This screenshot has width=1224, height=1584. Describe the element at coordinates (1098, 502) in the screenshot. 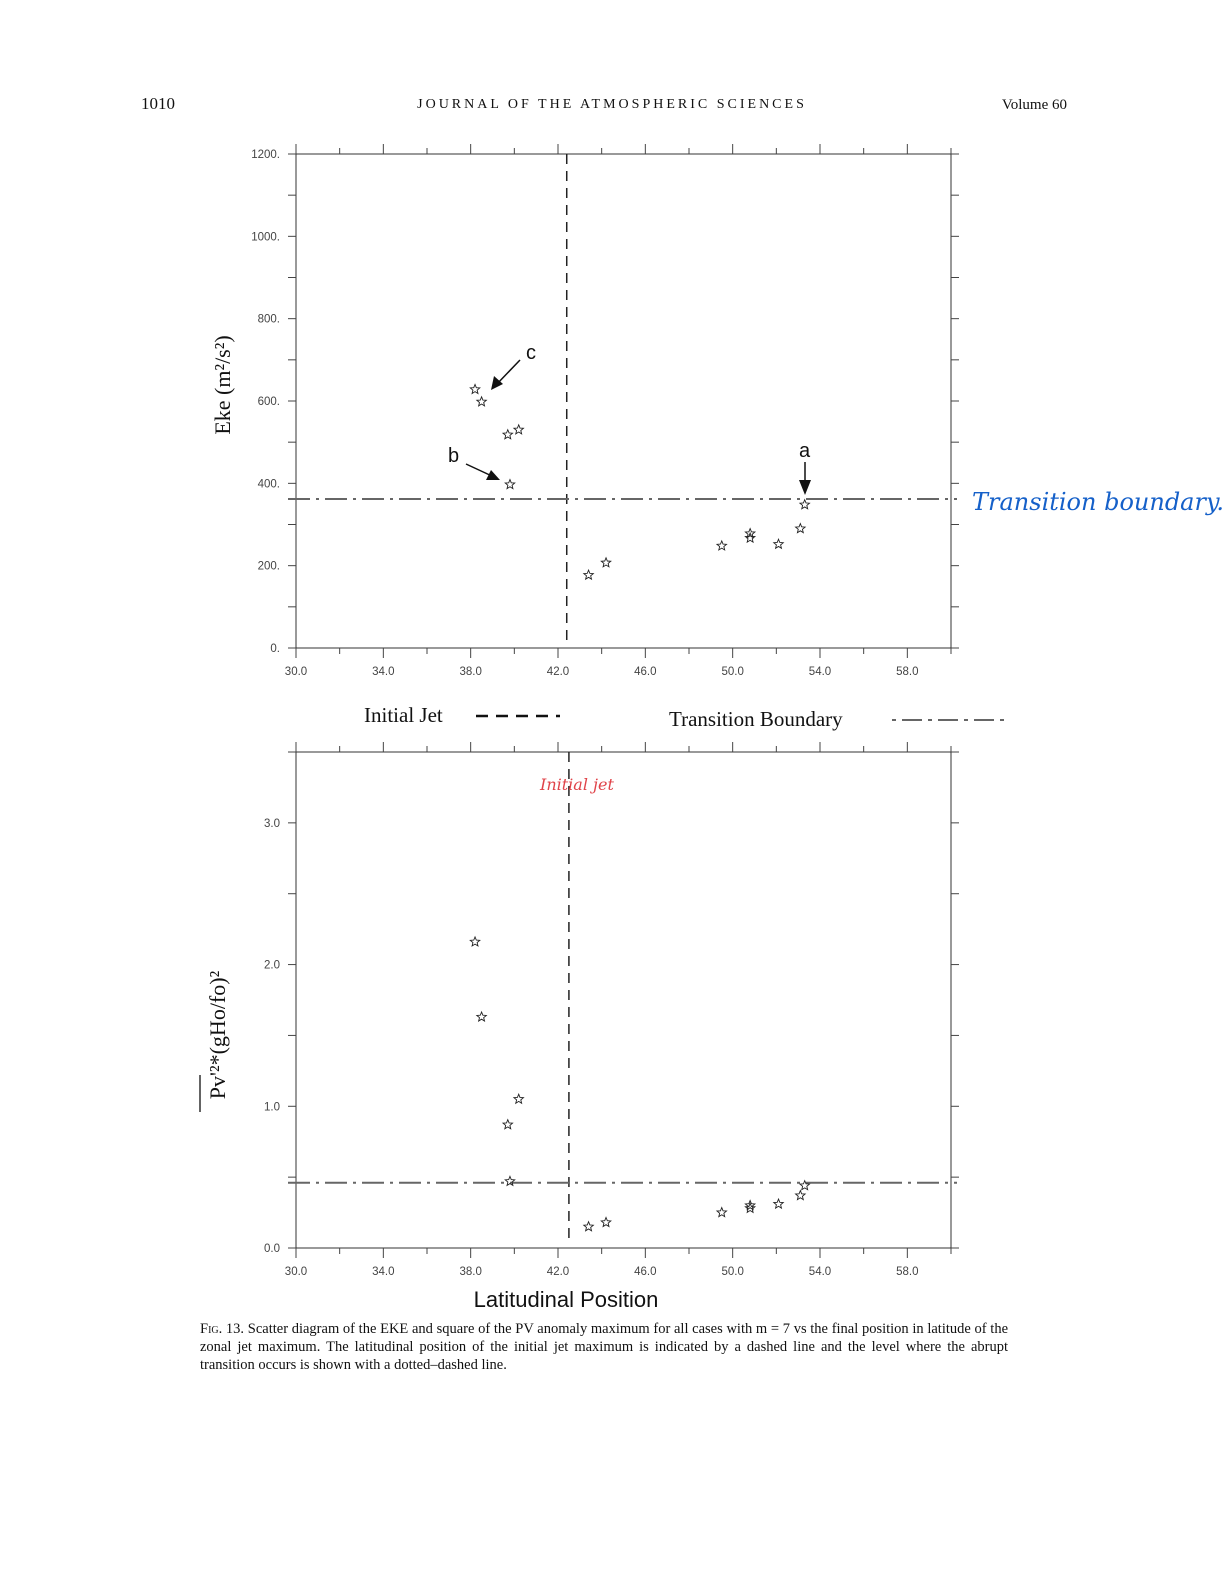

I see `handwritten-transition-boundary: Transition boundary.` at that location.